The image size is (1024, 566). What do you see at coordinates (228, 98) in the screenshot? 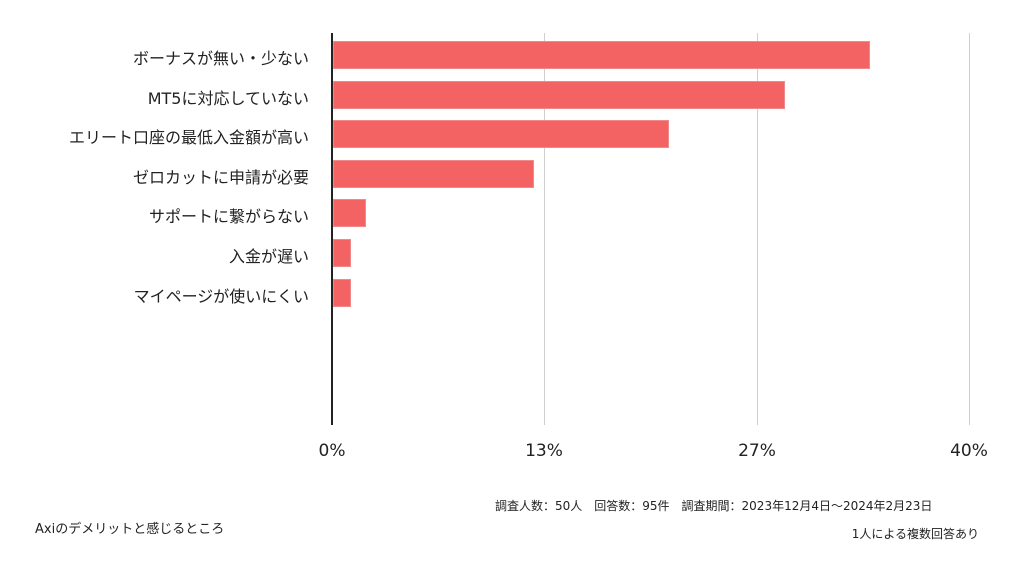
I see `category-label: MT5に対応していない` at bounding box center [228, 98].